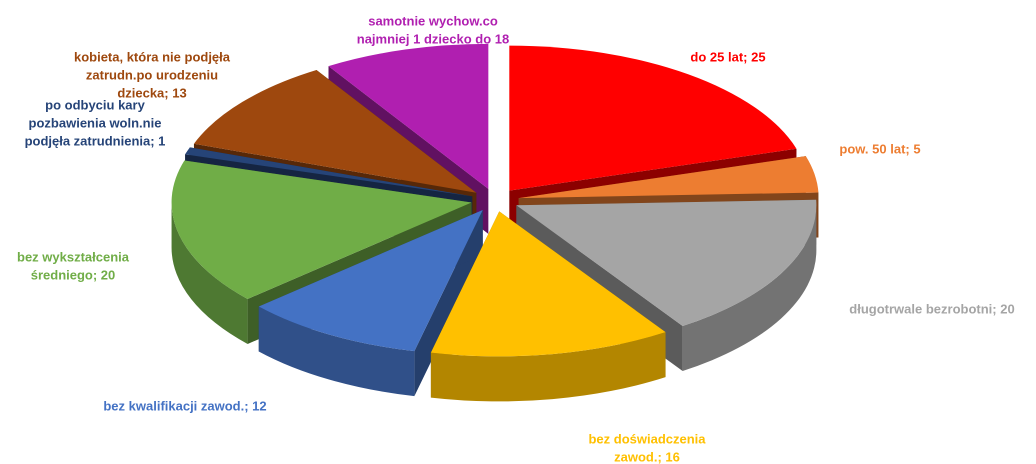  I want to click on data-label: bez kwalifikacji zawod.; 12, so click(184, 405).